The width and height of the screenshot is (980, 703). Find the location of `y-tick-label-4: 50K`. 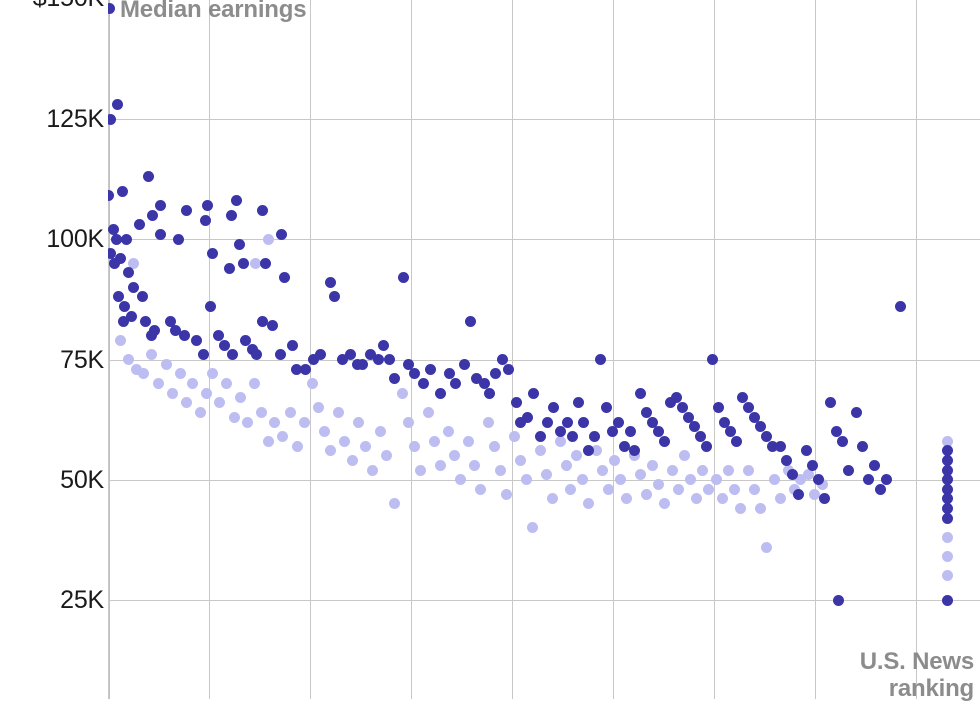

y-tick-label-4: 50K is located at coordinates (82, 480).